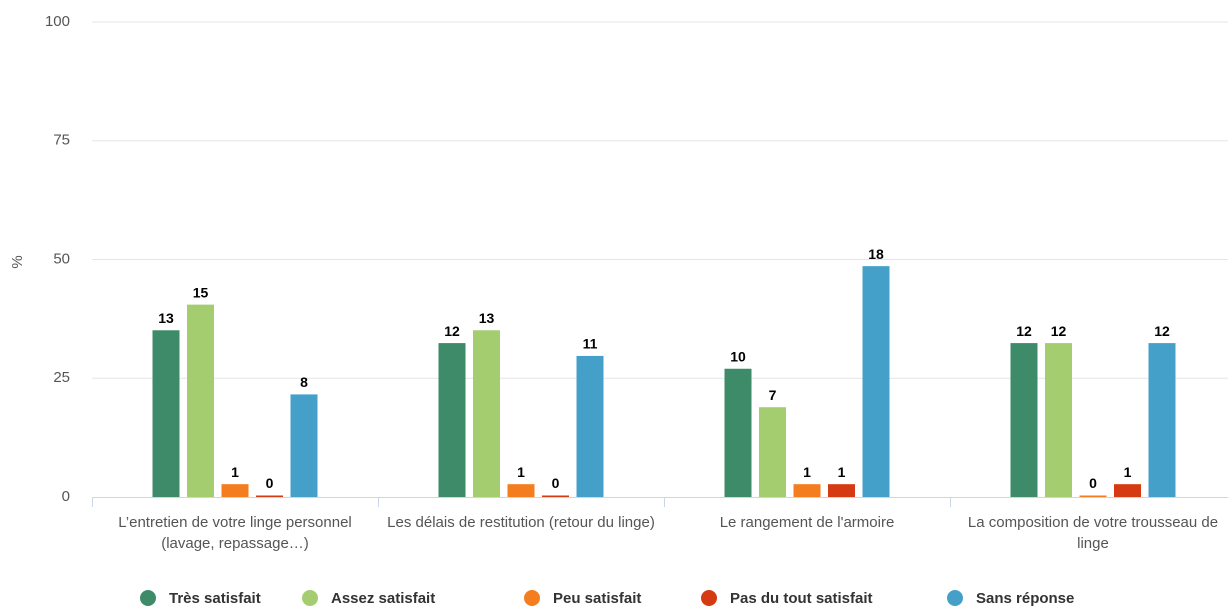 The image size is (1228, 608). Describe the element at coordinates (61, 140) in the screenshot. I see `y-tick-label: 75` at that location.